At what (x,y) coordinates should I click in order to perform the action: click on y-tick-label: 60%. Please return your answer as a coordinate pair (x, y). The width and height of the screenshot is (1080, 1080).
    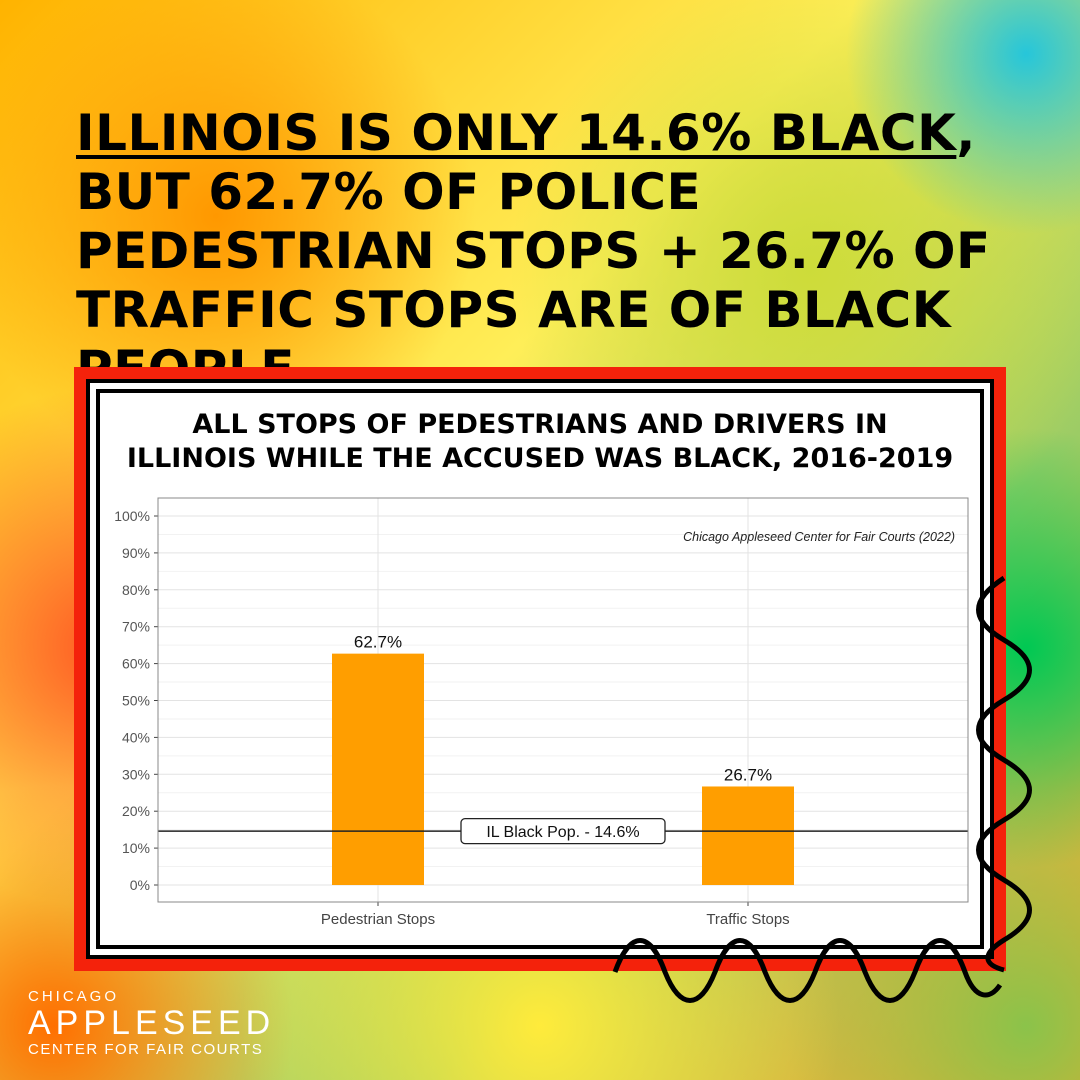
    Looking at the image, I should click on (136, 664).